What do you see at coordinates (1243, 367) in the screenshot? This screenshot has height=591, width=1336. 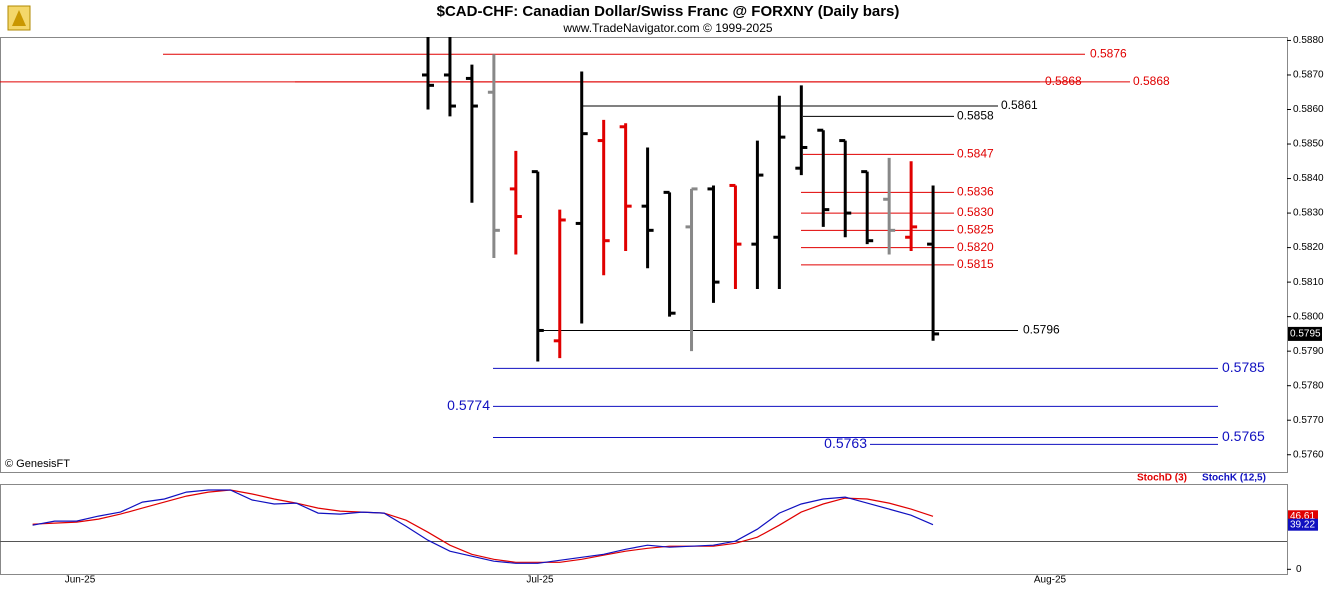 I see `level-label: 0.5785` at bounding box center [1243, 367].